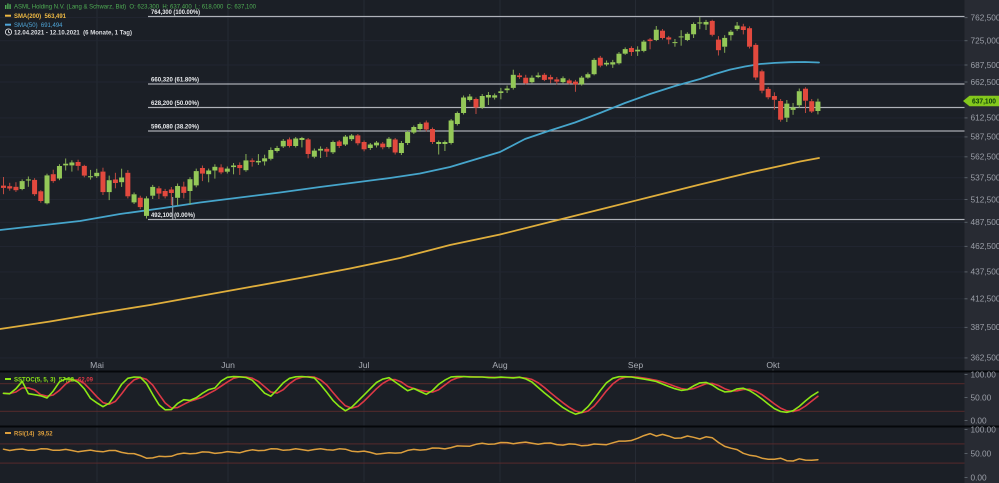  I want to click on svg-text: 487,500, so click(985, 222).